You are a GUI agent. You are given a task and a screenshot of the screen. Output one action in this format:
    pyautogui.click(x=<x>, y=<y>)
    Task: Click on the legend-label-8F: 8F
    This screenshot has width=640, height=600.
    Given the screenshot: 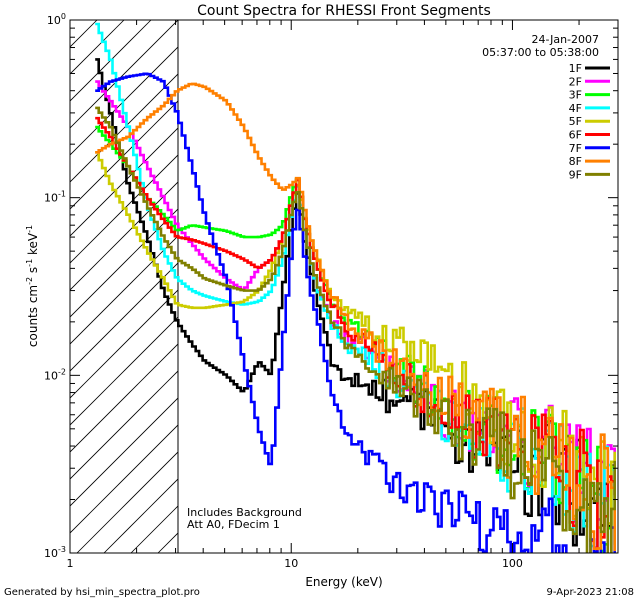 What is the action you would take?
    pyautogui.click(x=575, y=161)
    